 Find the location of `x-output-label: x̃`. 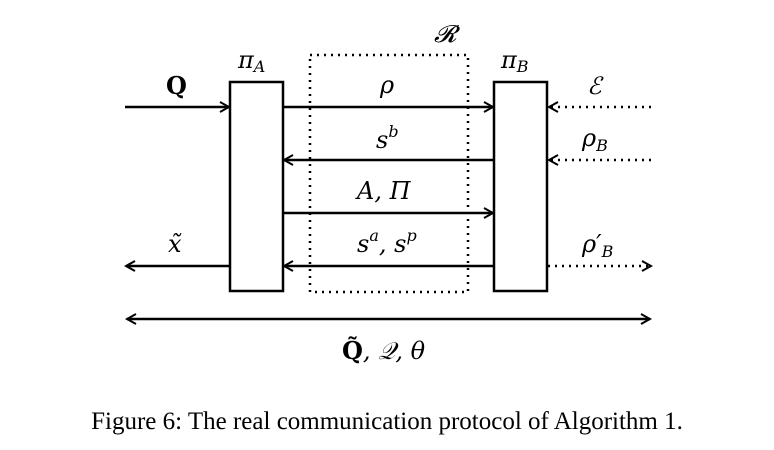

x-output-label: x̃ is located at coordinates (175, 244).